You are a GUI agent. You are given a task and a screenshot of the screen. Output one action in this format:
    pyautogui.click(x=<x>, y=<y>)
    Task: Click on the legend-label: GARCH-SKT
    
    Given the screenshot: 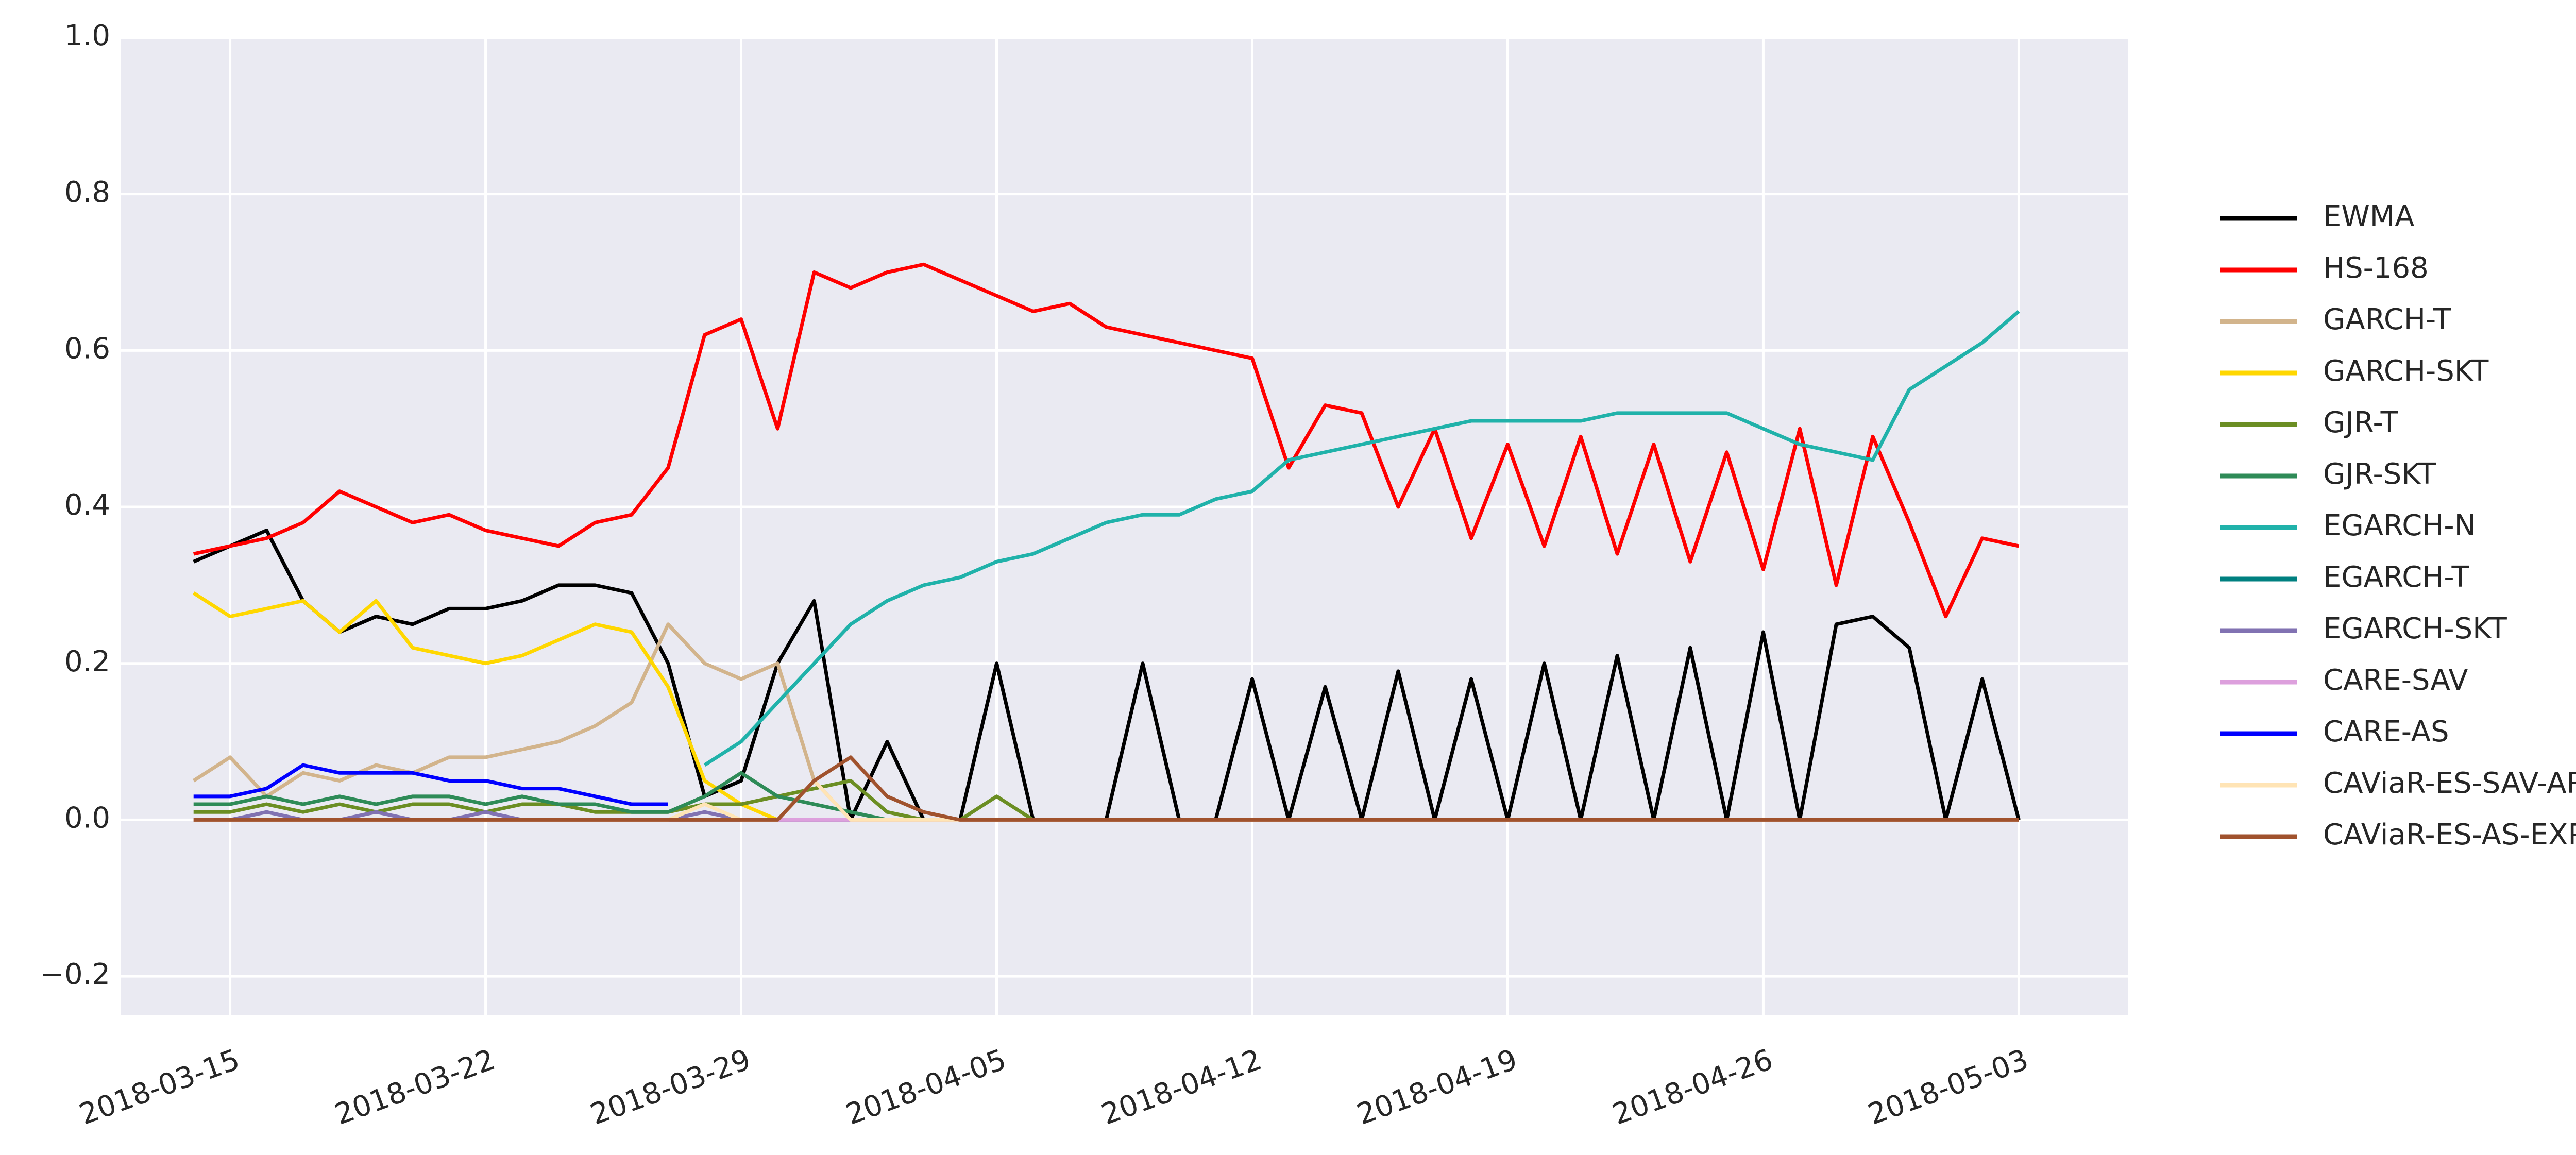 What is the action you would take?
    pyautogui.click(x=2406, y=371)
    